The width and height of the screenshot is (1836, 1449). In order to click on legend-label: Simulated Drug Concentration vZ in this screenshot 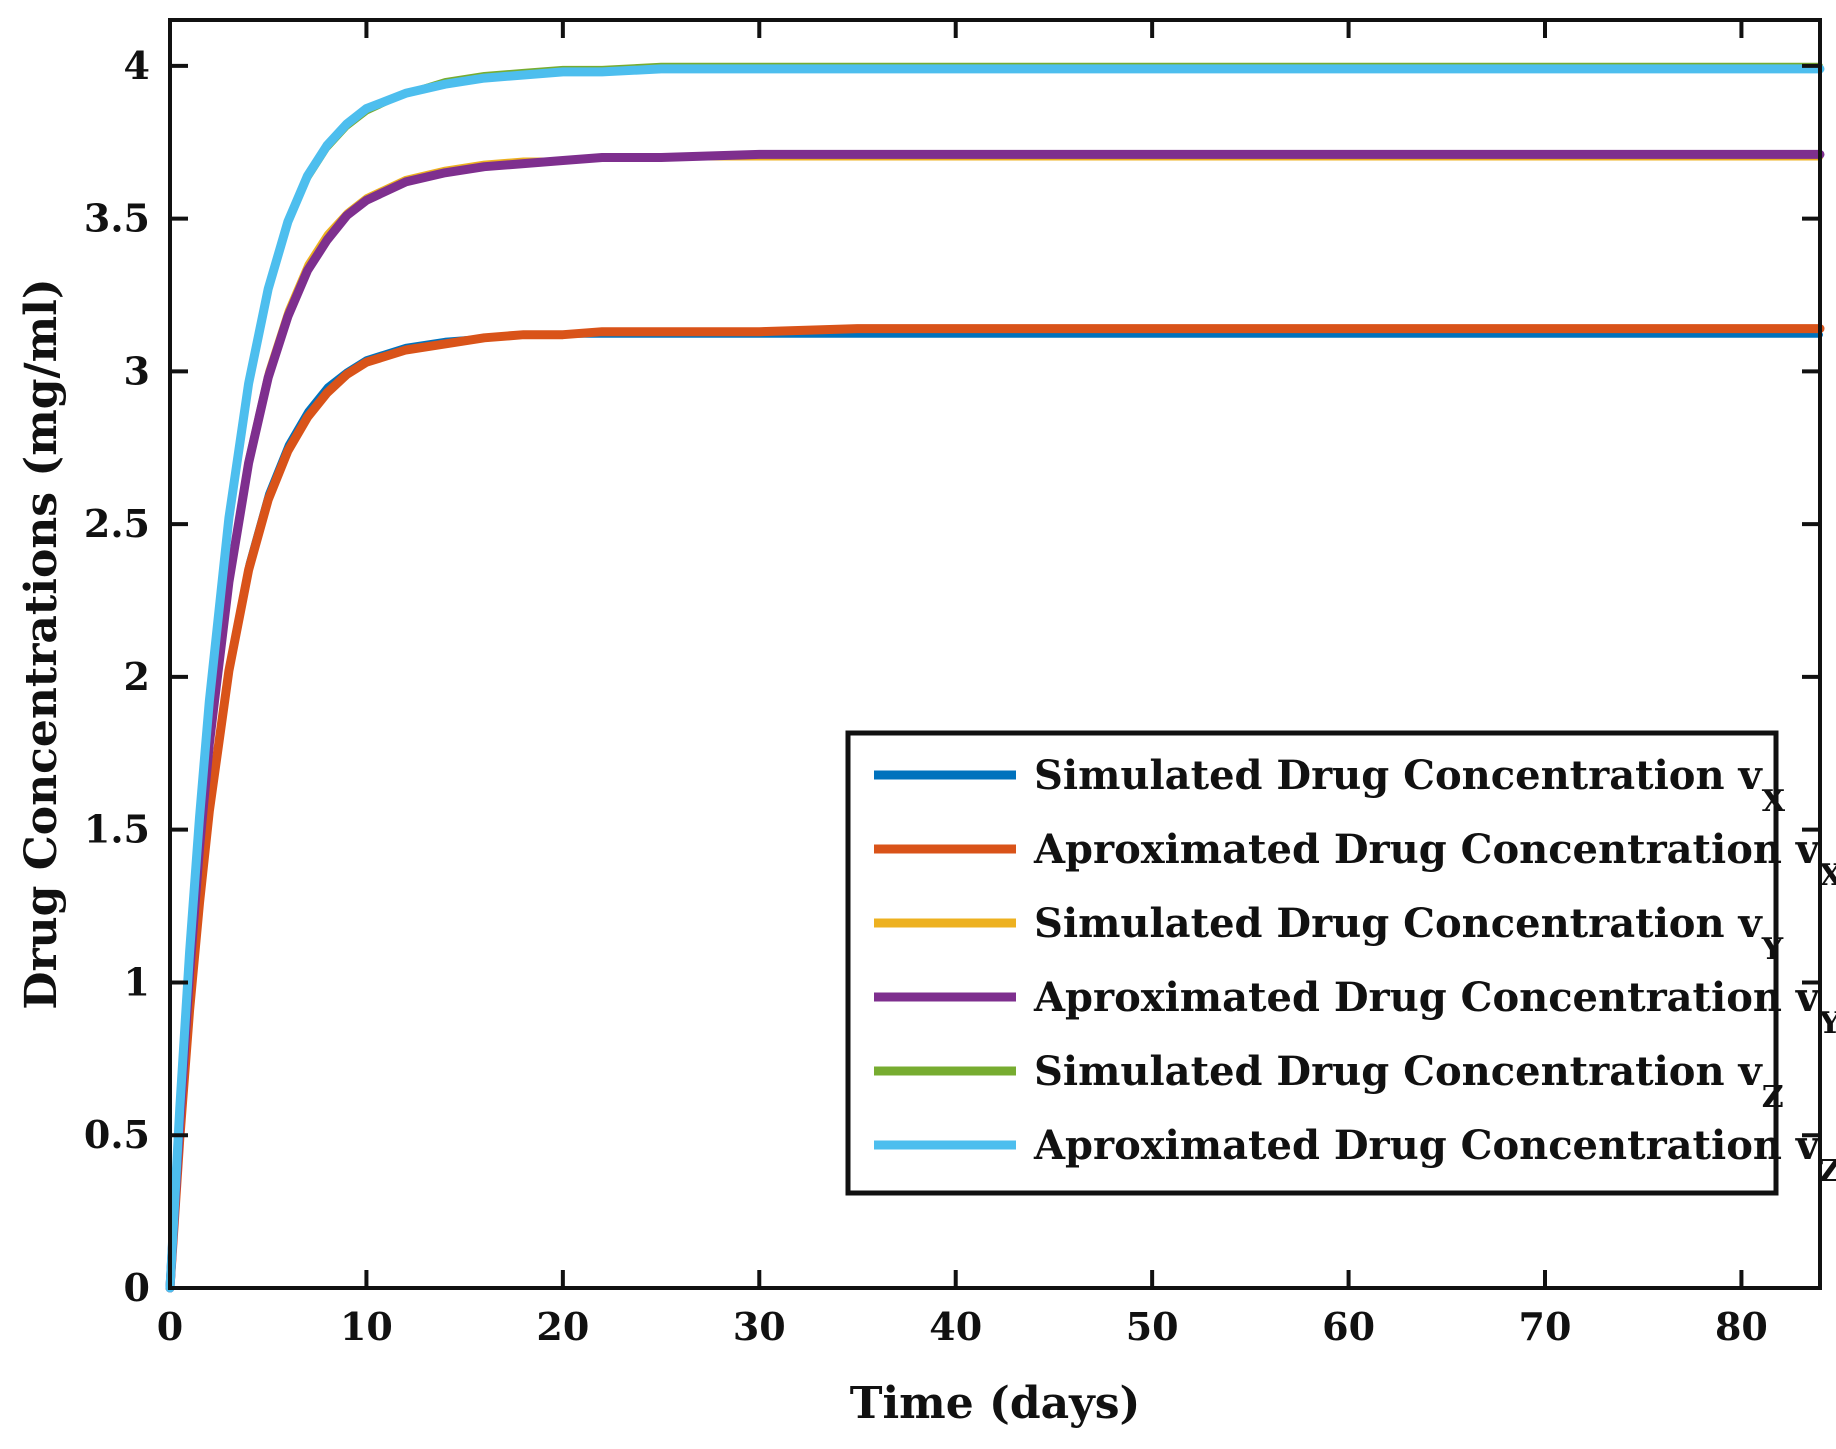, I will do `click(1409, 1081)`.